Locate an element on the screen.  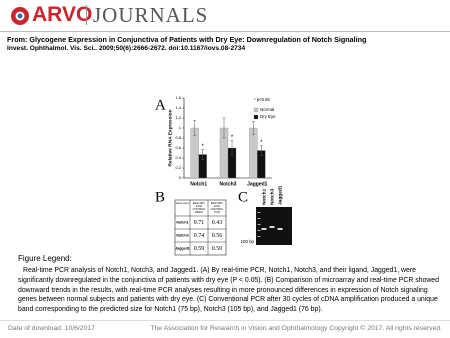
table-header-cell: Gene name is located at coordinates (182, 203).